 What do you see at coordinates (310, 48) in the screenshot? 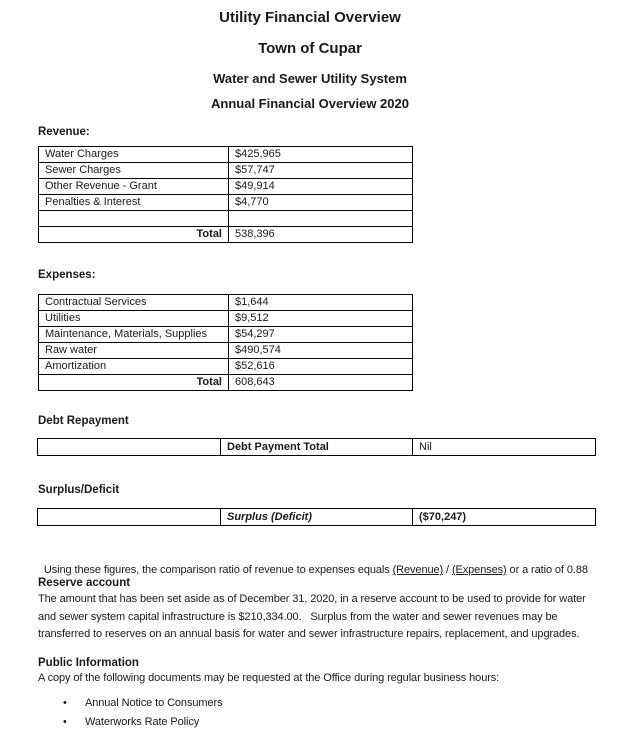
I see `page-subtitle-town: Town of Cupar` at bounding box center [310, 48].